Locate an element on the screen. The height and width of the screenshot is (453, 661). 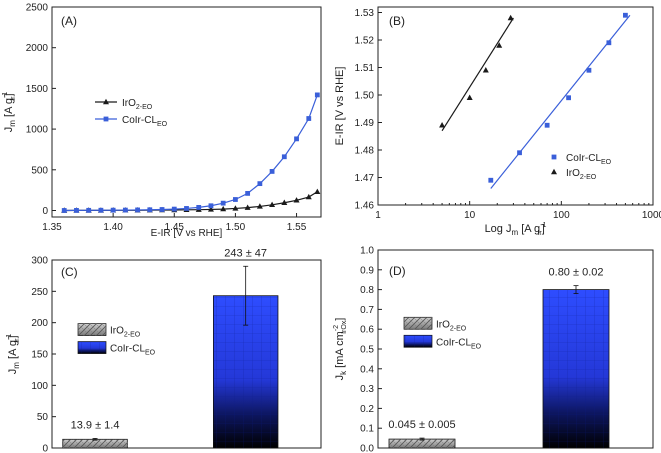
x-tick-label: 10 is located at coordinates (470, 215).